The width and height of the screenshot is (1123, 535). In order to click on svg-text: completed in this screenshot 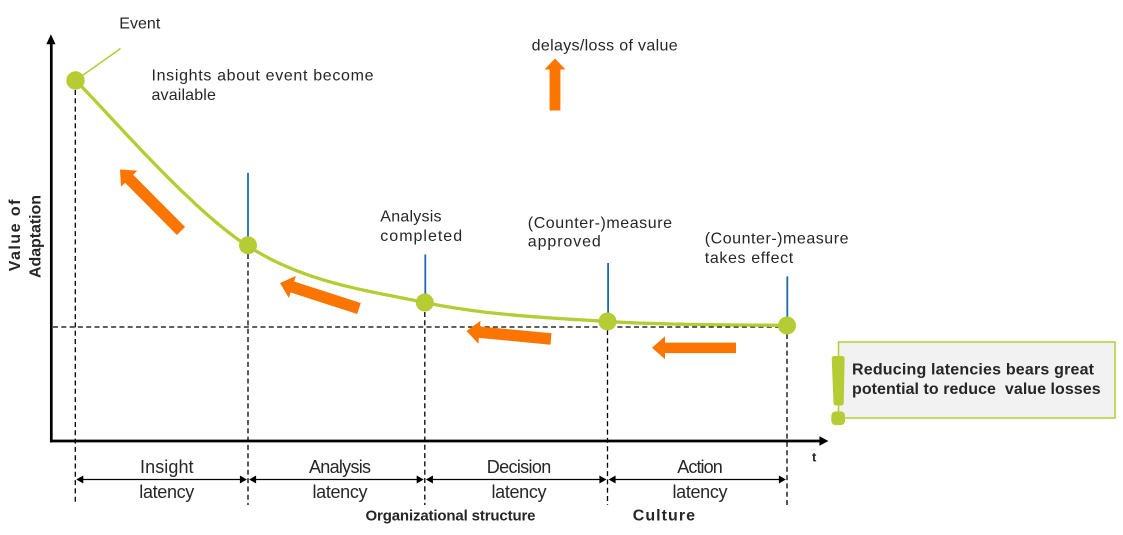, I will do `click(421, 236)`.